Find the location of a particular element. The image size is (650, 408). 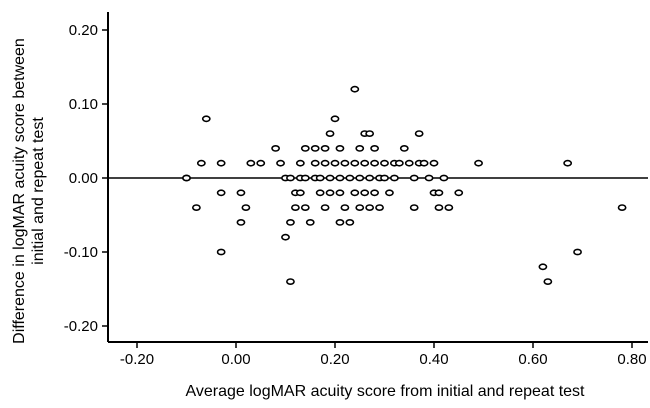

y-tick-label: 0.10 is located at coordinates (83, 104).